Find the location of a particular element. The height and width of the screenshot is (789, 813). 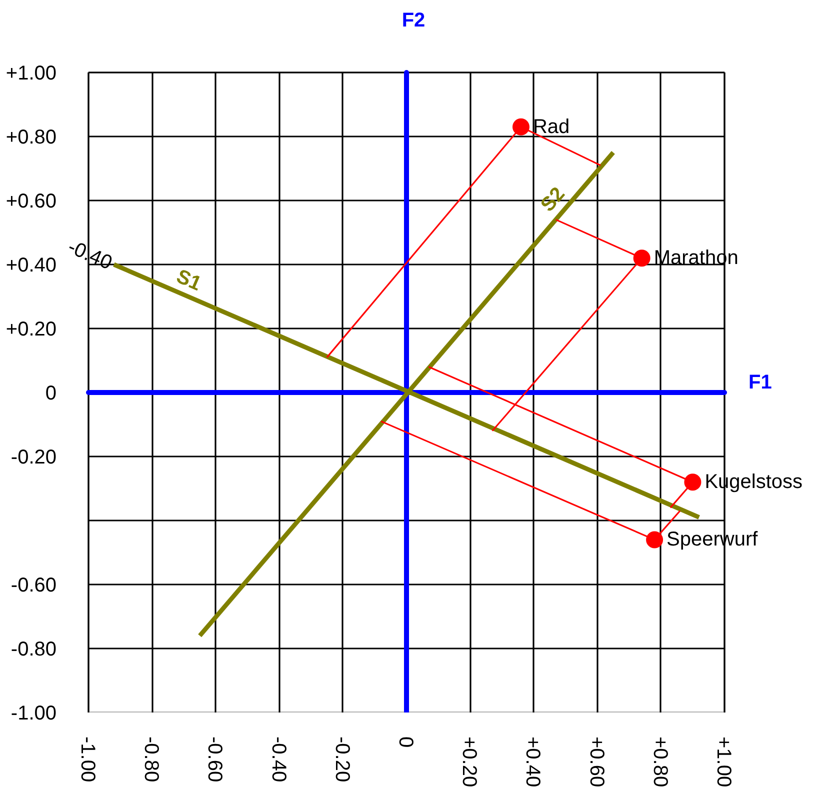

x-tick-label: -0.60 is located at coordinates (215, 759).